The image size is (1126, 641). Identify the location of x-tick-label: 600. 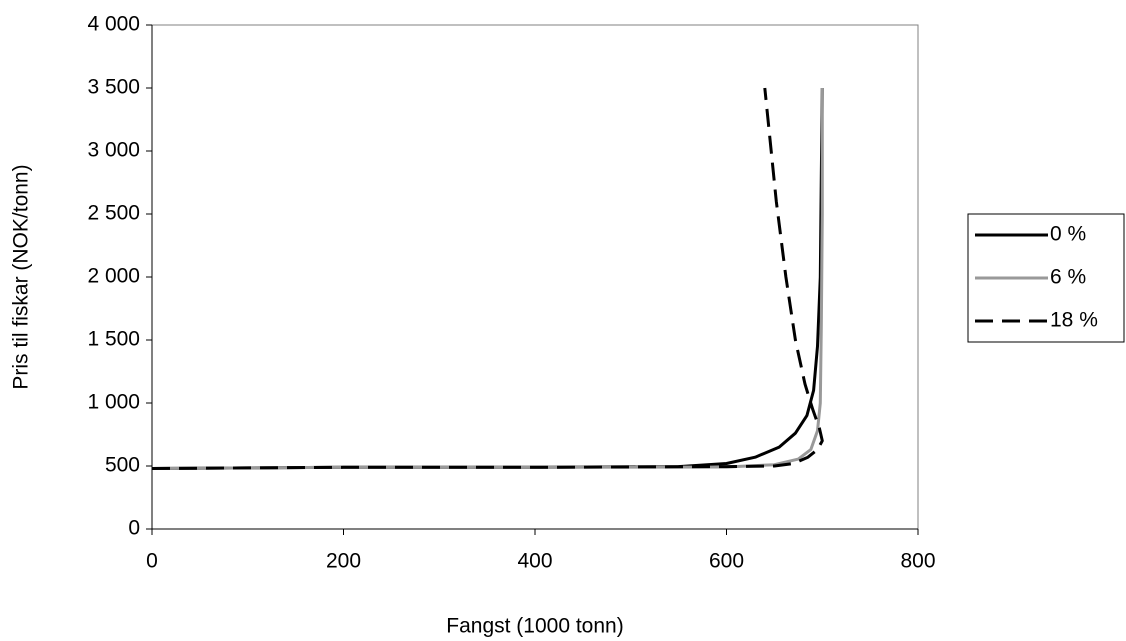
(726, 561).